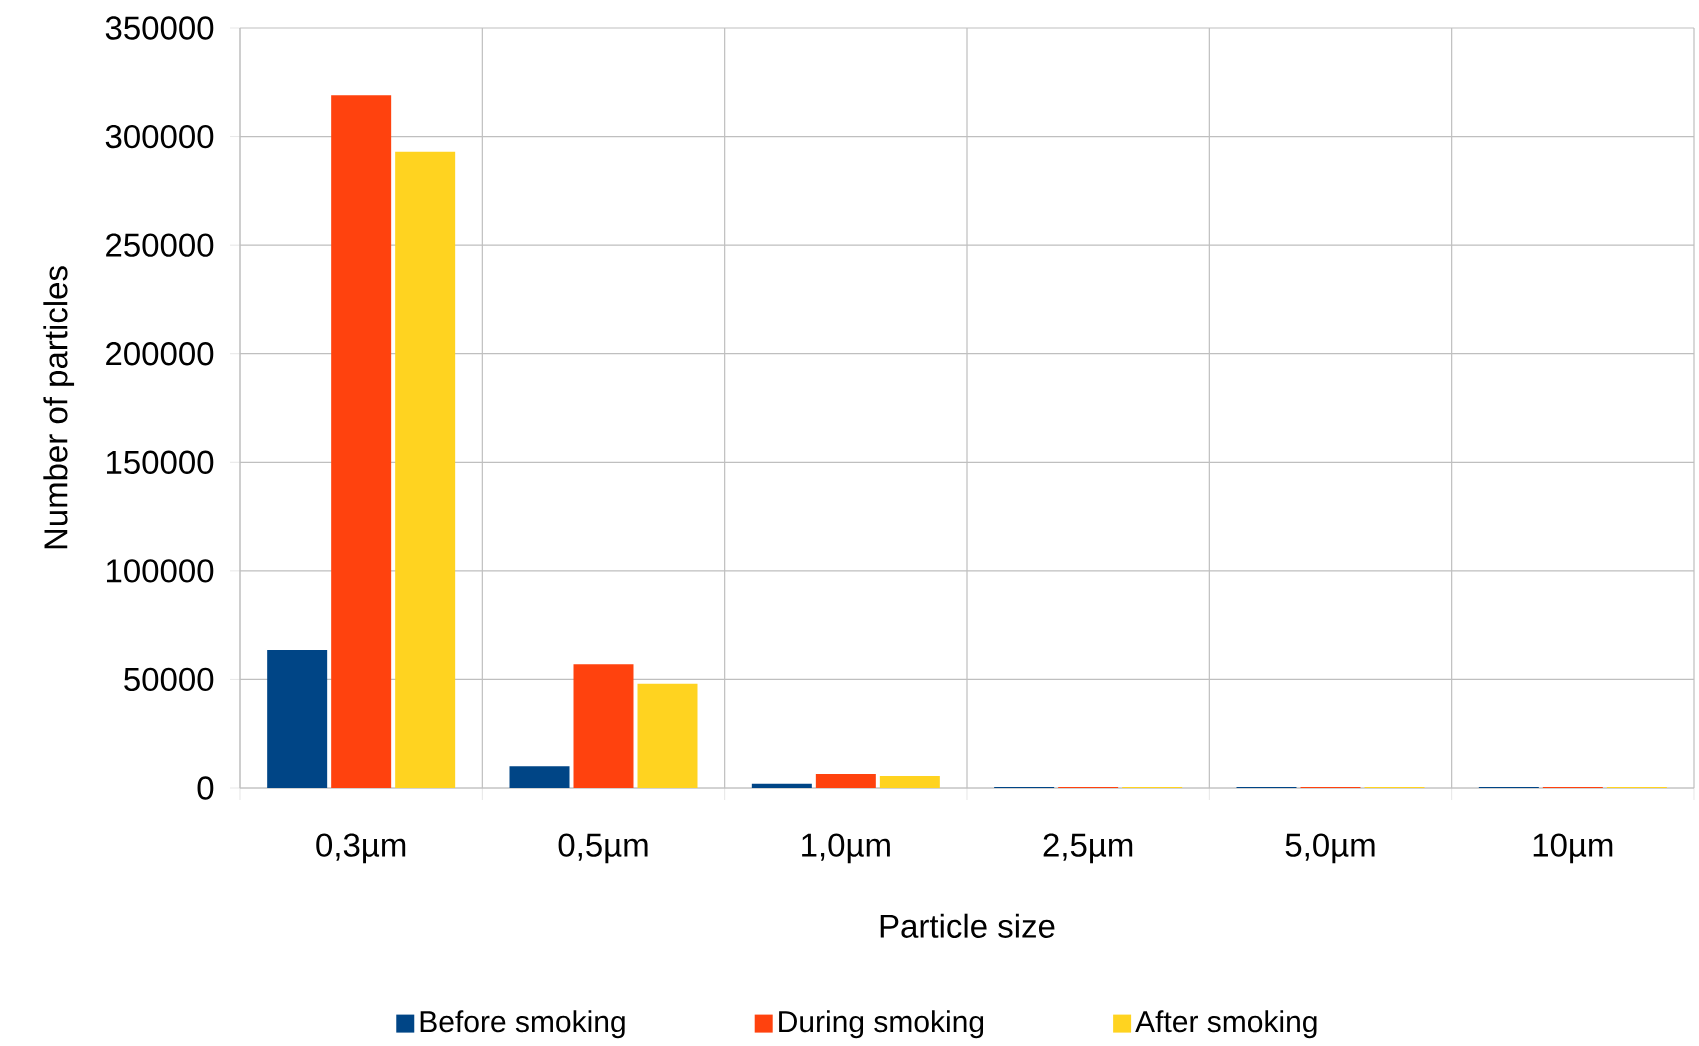 This screenshot has width=1699, height=1046. What do you see at coordinates (160, 571) in the screenshot?
I see `y-tick-label: 100000` at bounding box center [160, 571].